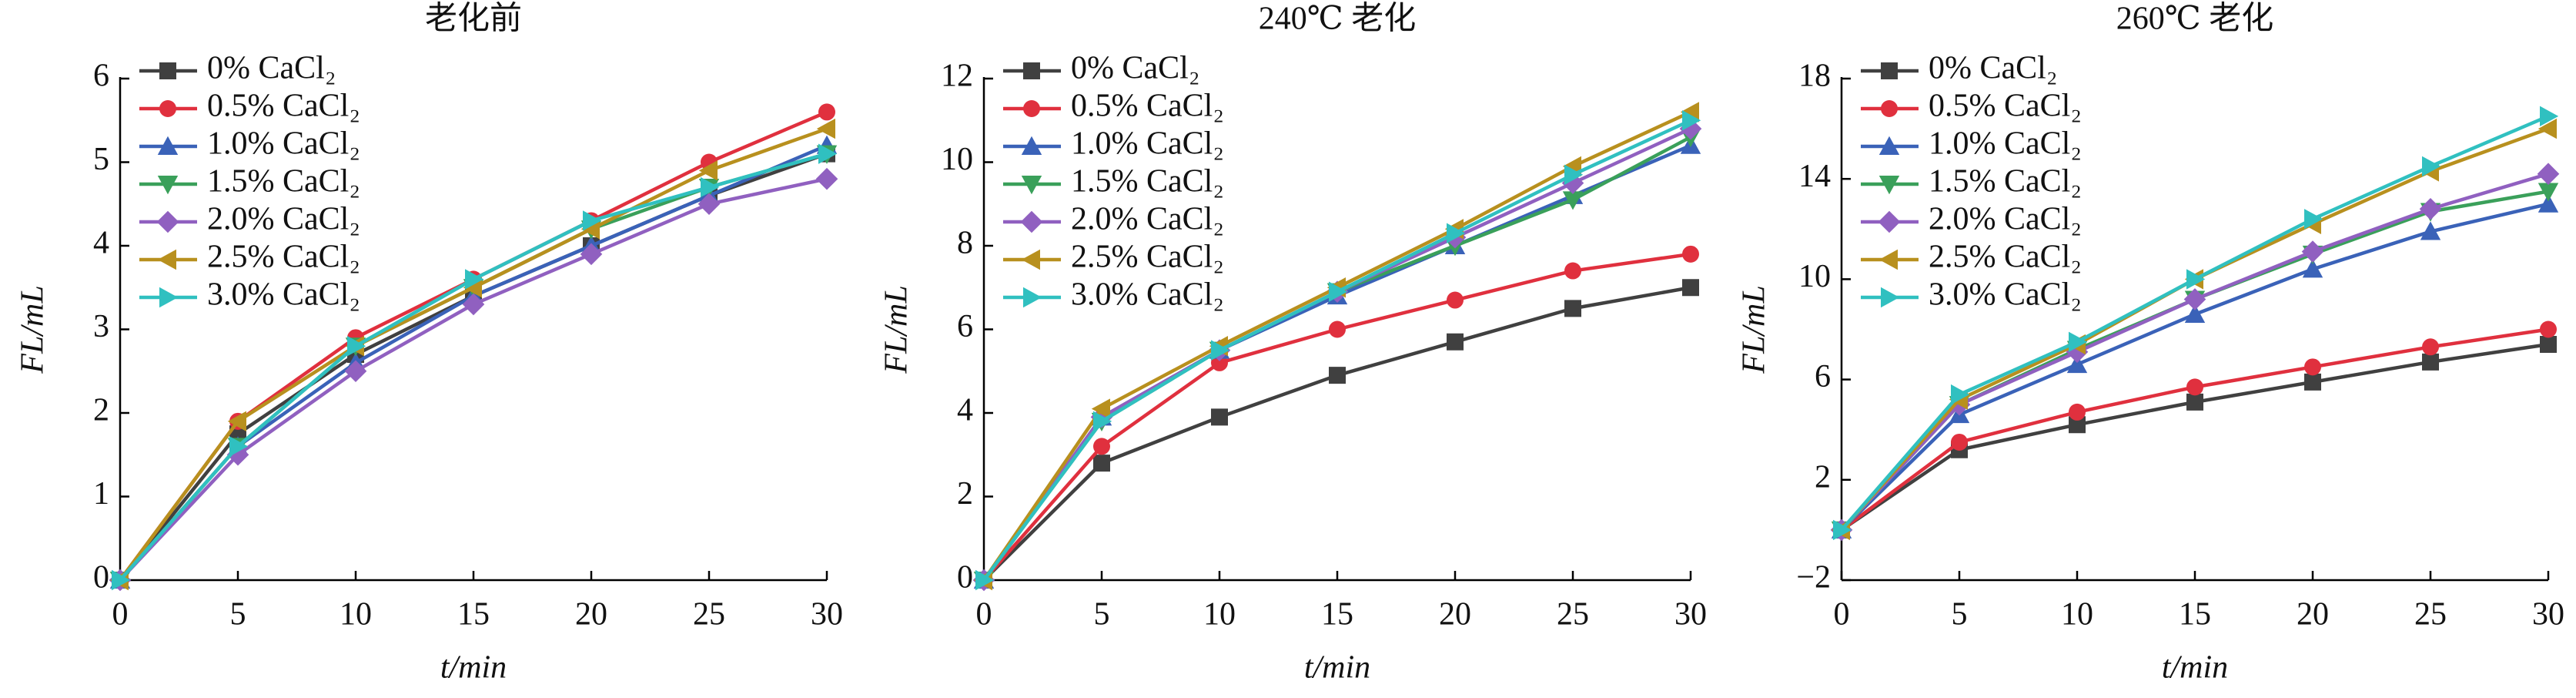 Image resolution: width=2576 pixels, height=698 pixels. What do you see at coordinates (474, 20) in the screenshot?
I see `chart-title: 老化前` at bounding box center [474, 20].